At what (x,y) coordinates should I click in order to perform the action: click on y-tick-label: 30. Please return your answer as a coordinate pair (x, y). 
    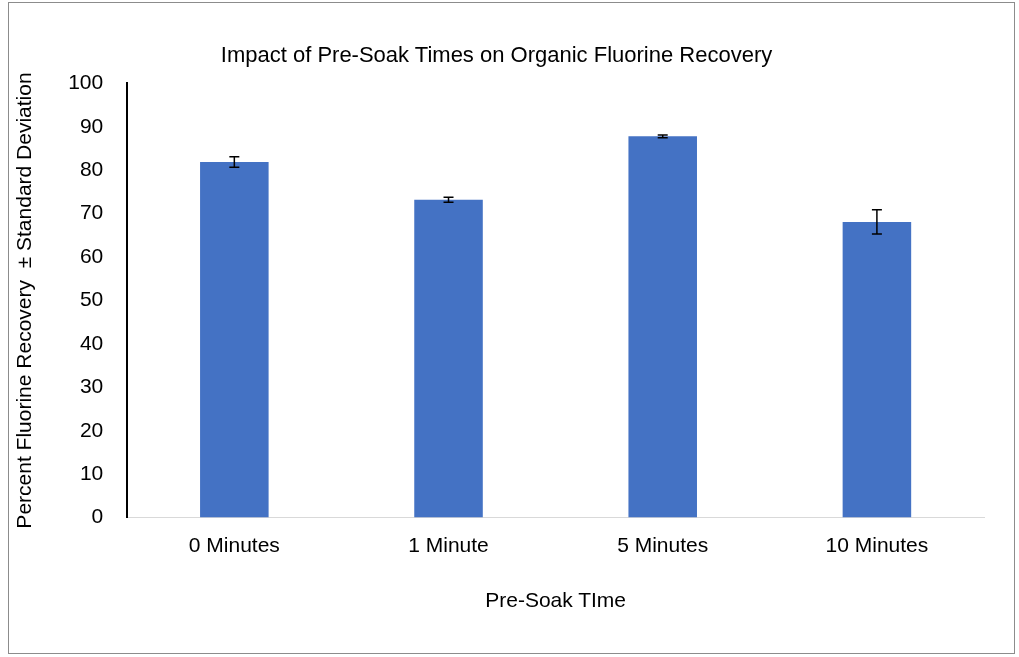
    Looking at the image, I should click on (91, 386).